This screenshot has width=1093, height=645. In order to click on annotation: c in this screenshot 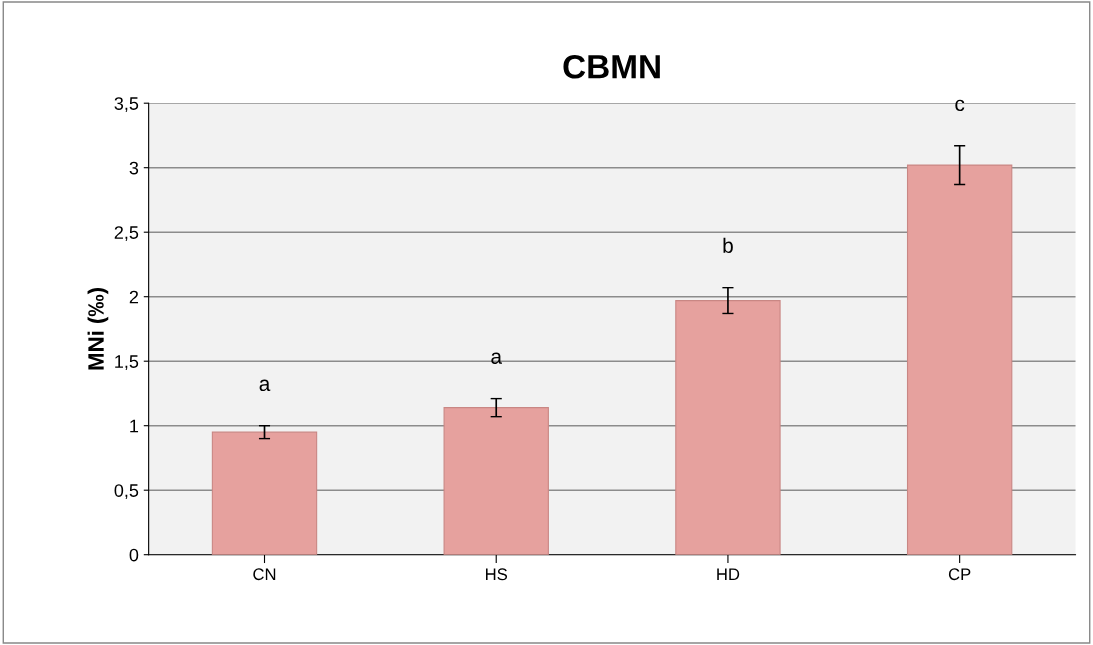, I will do `click(960, 105)`.